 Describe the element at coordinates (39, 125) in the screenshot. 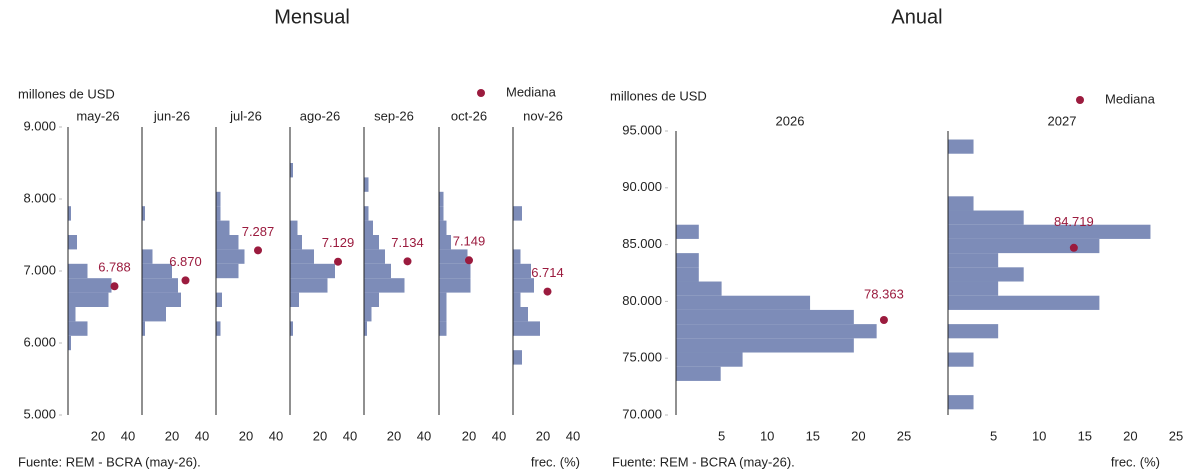

I see `y-tick-label: 9.000` at that location.